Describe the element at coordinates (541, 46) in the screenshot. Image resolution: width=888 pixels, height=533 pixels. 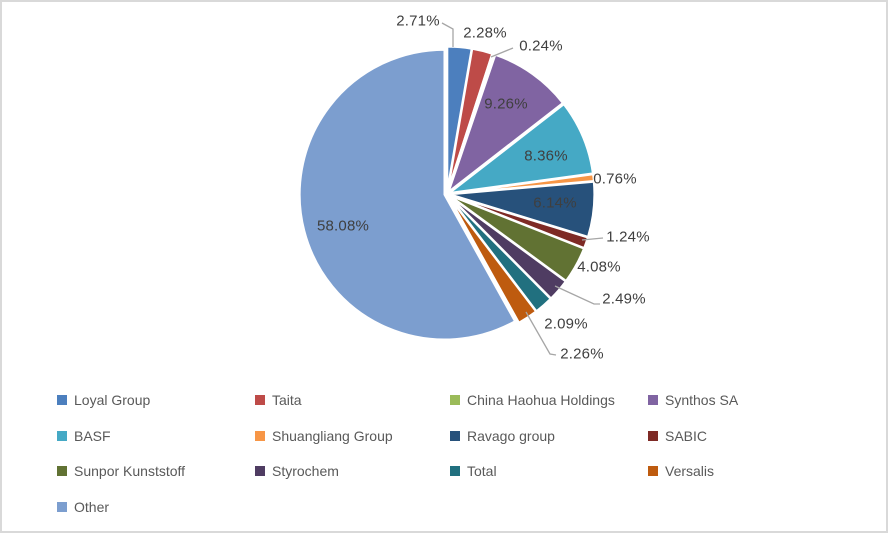
I see `data-label-china-haohua-holdings: 0.24%` at that location.